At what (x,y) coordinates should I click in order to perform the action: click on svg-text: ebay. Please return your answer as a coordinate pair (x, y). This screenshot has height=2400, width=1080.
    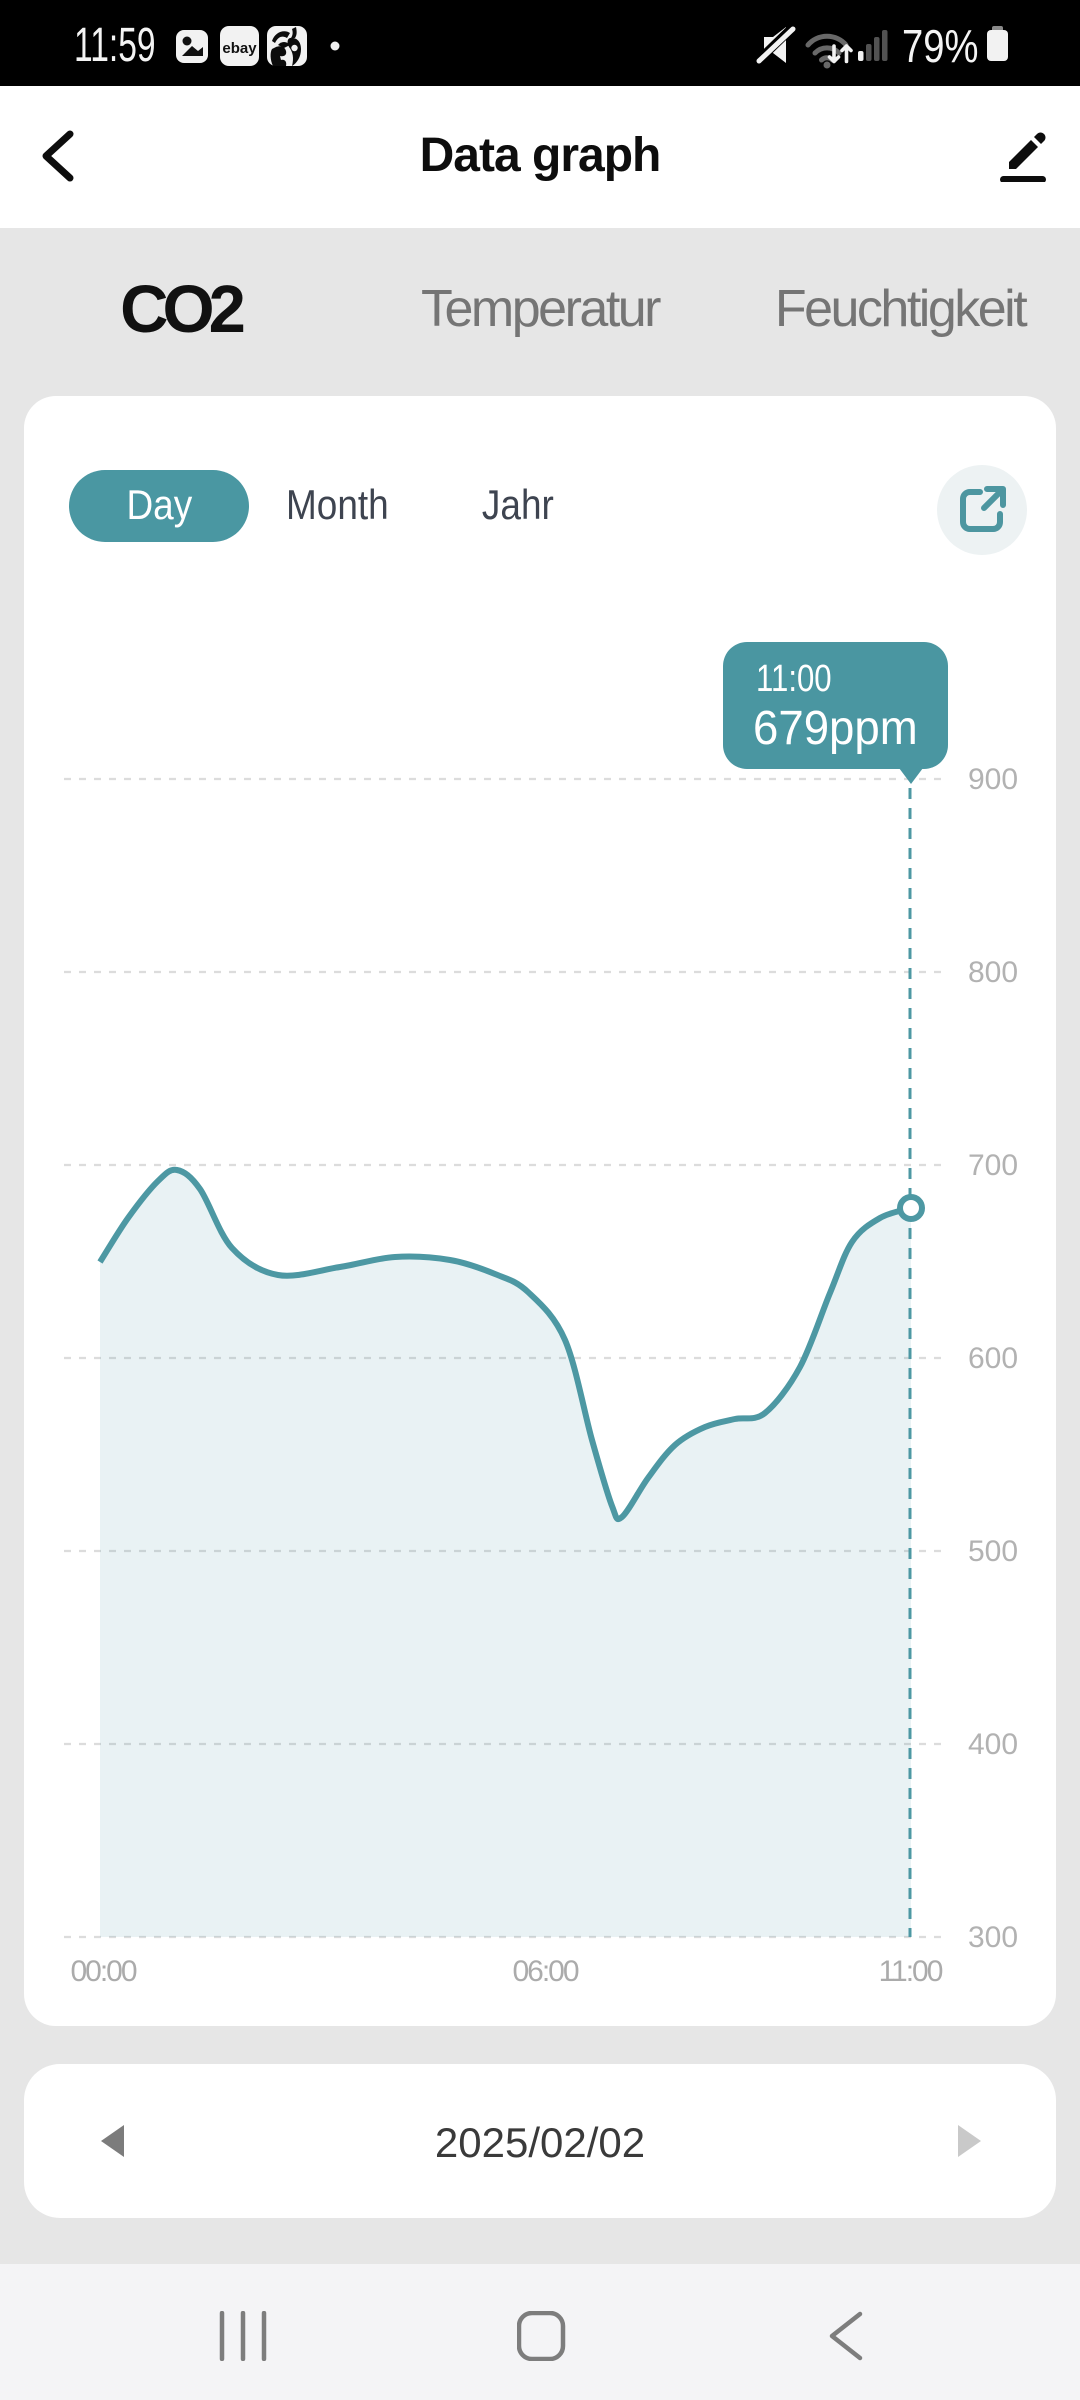
    Looking at the image, I should click on (239, 48).